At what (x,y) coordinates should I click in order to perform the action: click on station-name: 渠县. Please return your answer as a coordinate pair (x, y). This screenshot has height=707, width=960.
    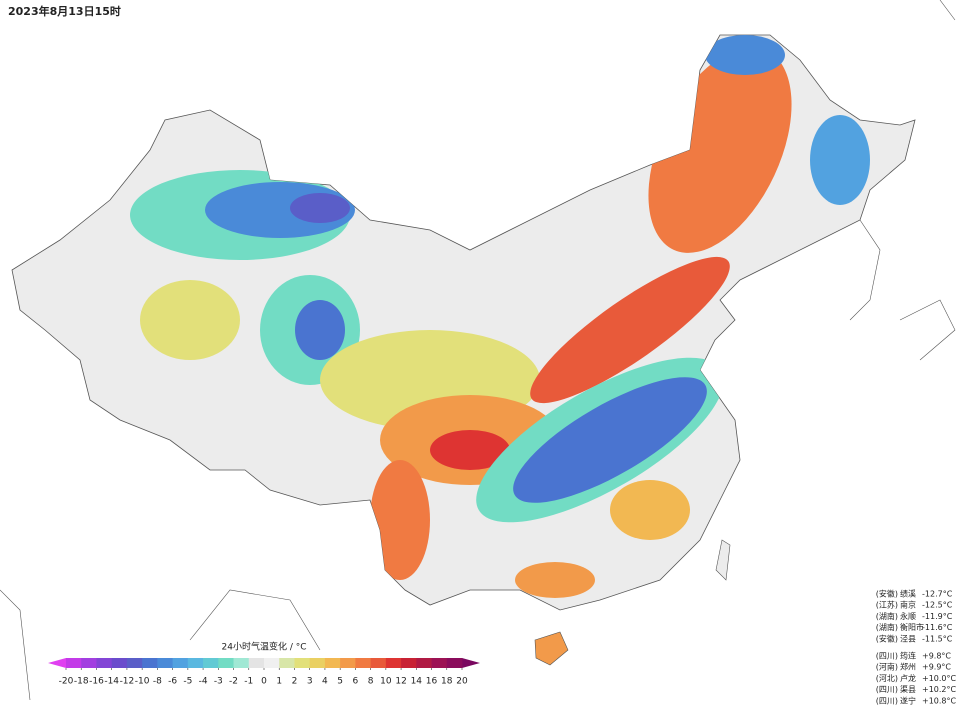
    Looking at the image, I should click on (908, 689).